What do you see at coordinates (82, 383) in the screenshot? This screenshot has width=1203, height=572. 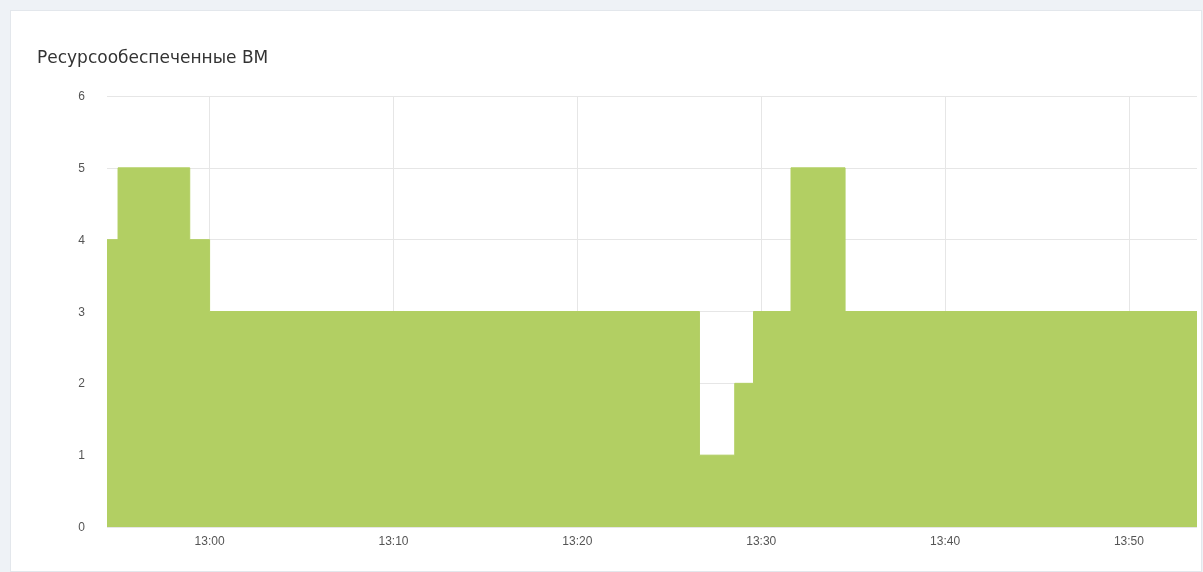 I see `y-tick-label: 2` at bounding box center [82, 383].